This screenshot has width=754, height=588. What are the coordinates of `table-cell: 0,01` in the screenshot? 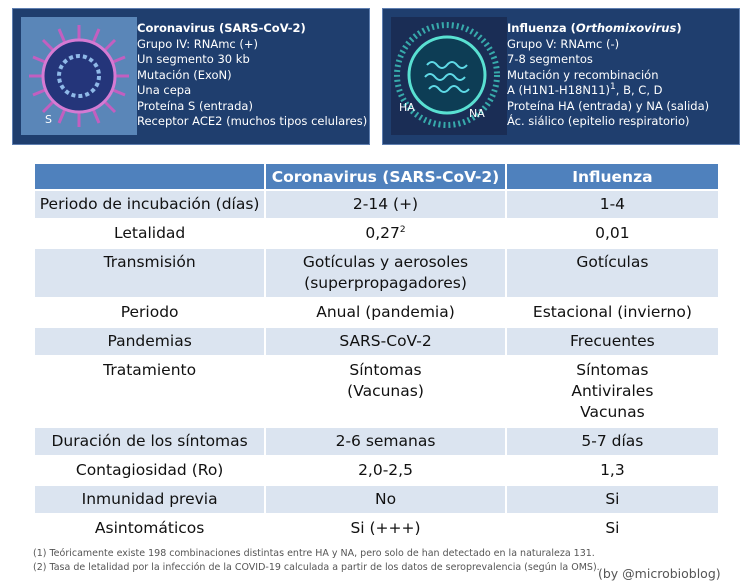 It's located at (612, 233).